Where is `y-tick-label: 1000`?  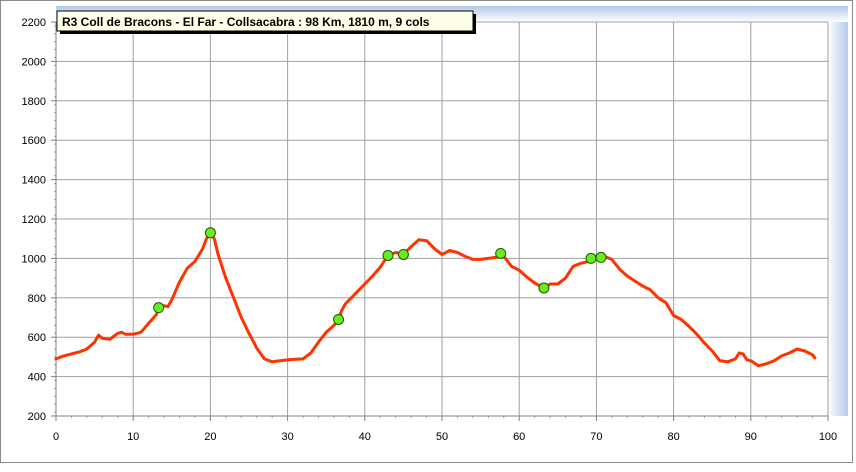 y-tick-label: 1000 is located at coordinates (34, 259).